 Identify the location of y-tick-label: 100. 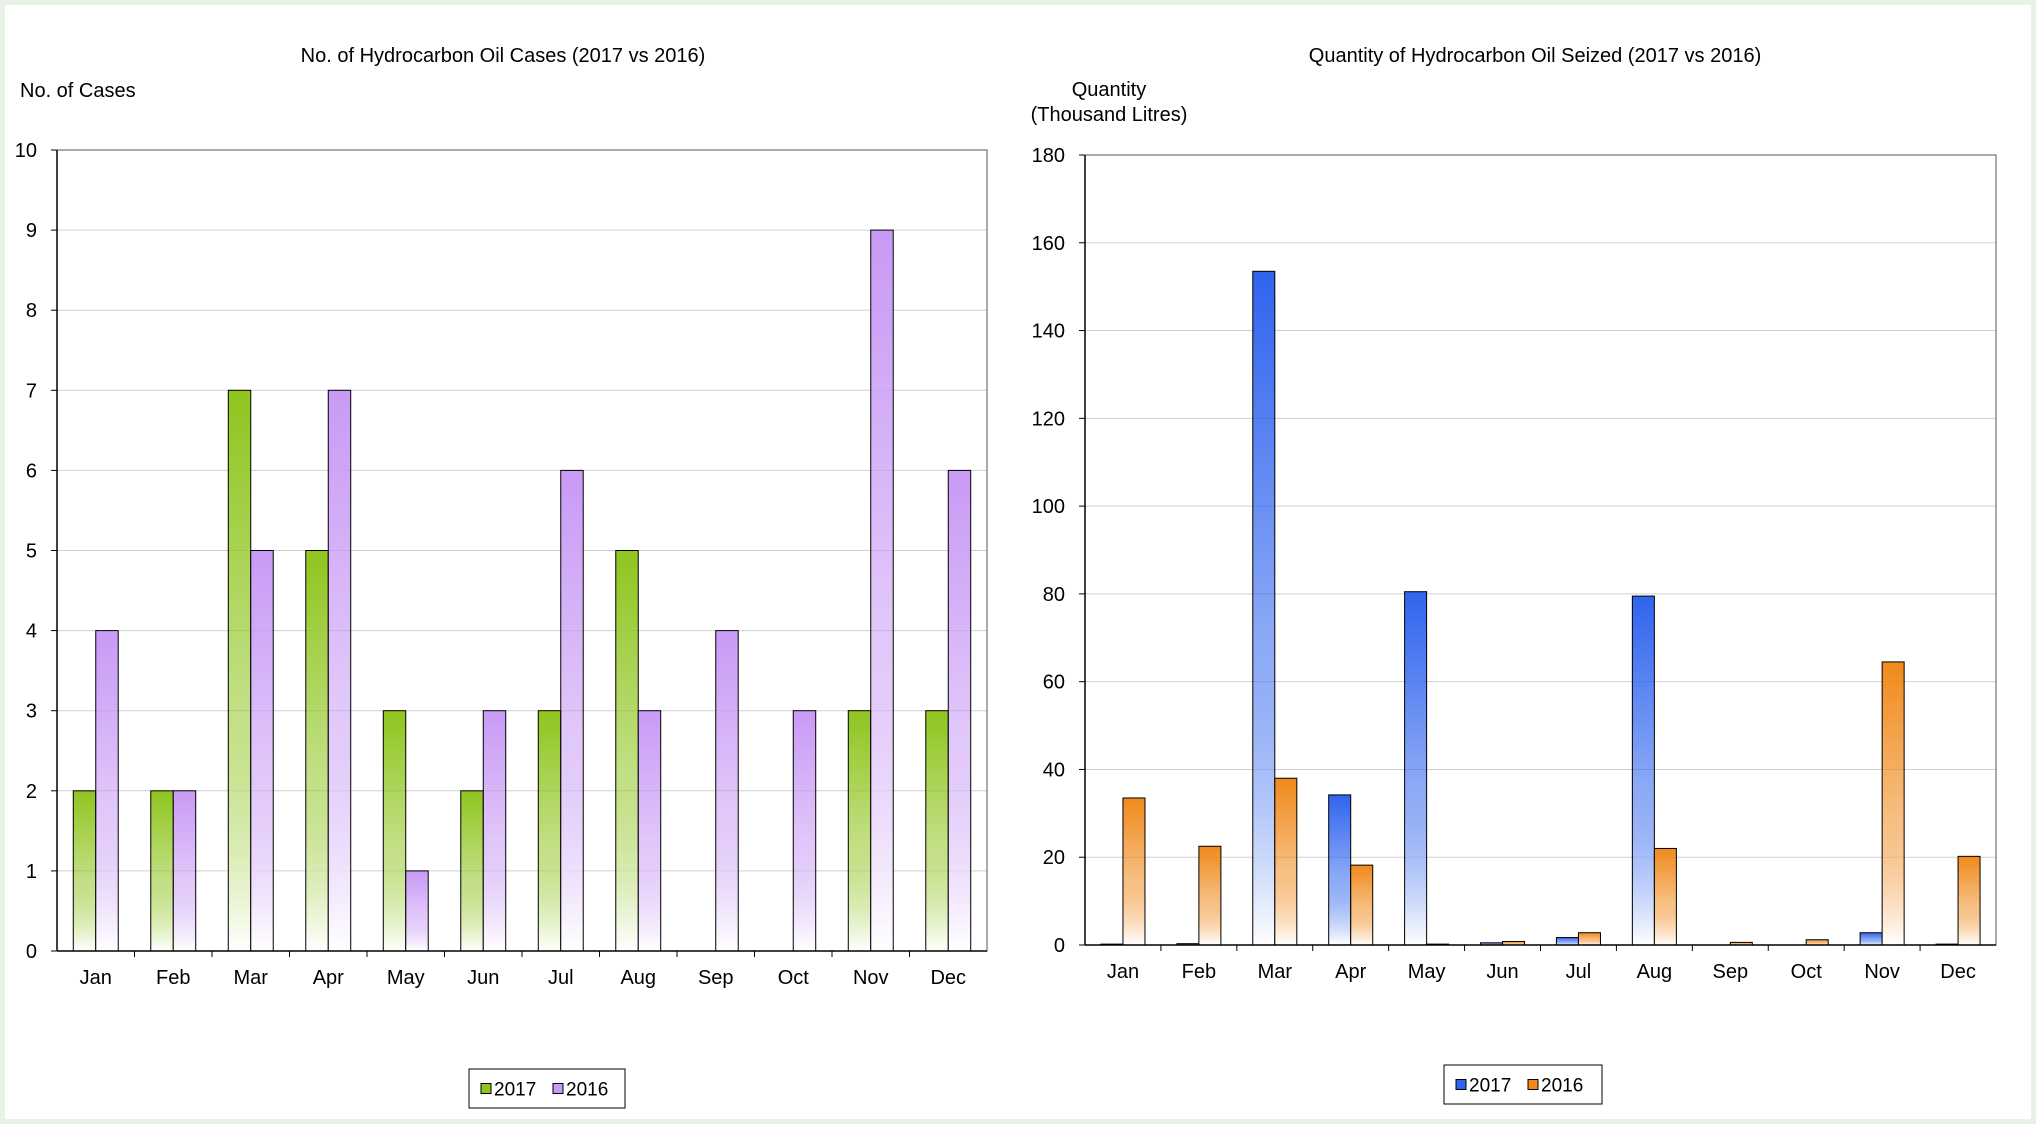
(1048, 507).